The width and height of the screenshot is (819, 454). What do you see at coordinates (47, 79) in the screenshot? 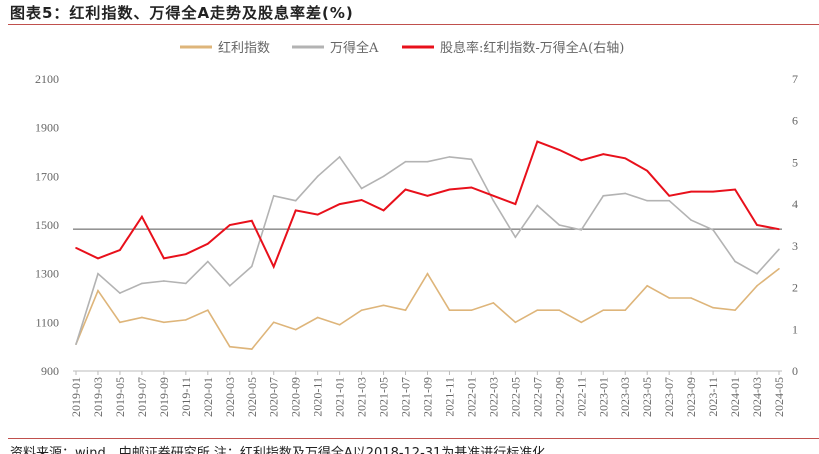
I see `y-left-tick-label: 2100` at bounding box center [47, 79].